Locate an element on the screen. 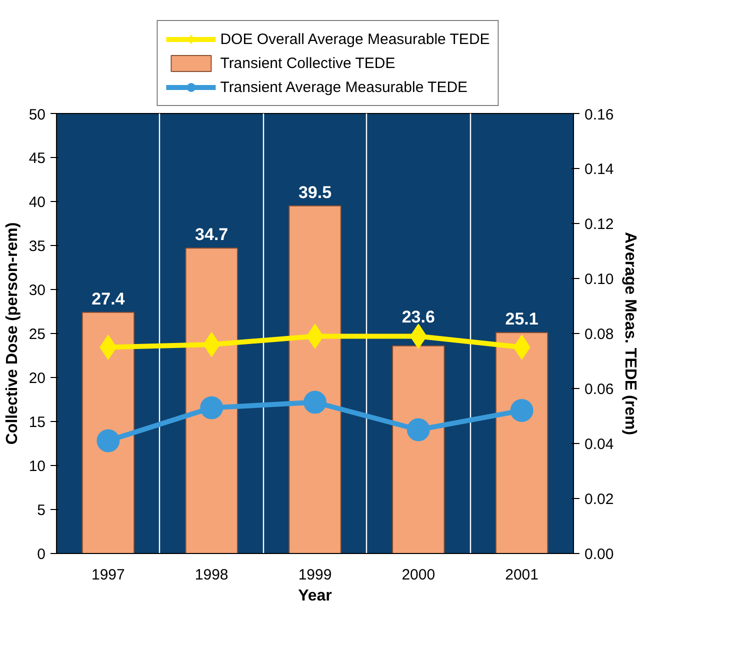  y-tick-label: 10 is located at coordinates (37, 466).